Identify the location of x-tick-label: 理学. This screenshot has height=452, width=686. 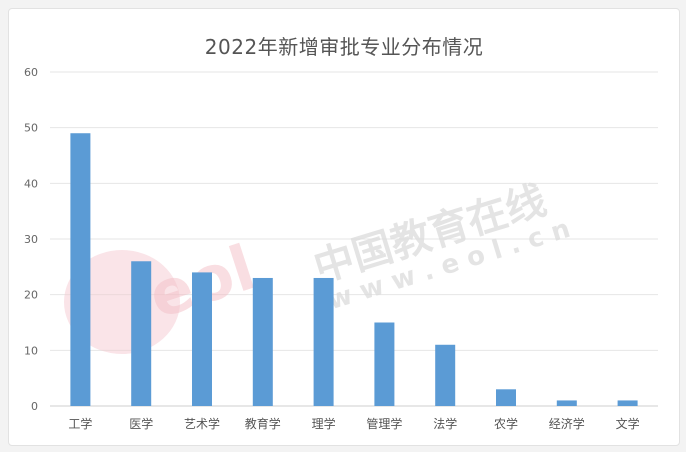
(324, 423).